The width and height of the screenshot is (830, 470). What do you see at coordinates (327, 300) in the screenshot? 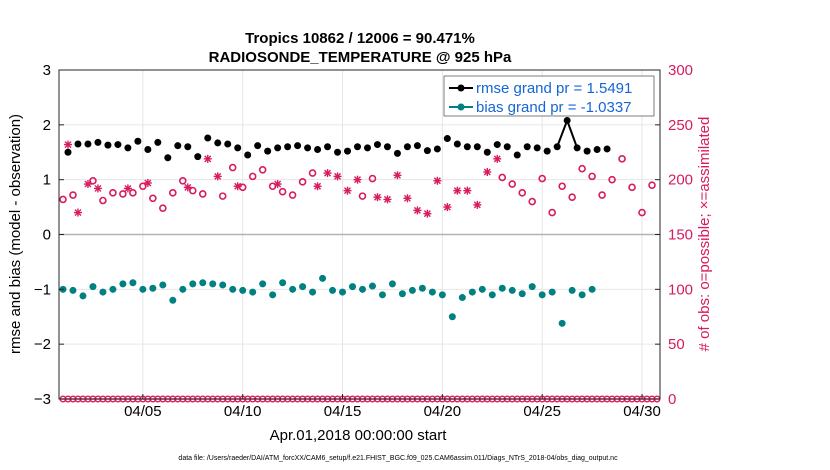
I see `bias-series` at bounding box center [327, 300].